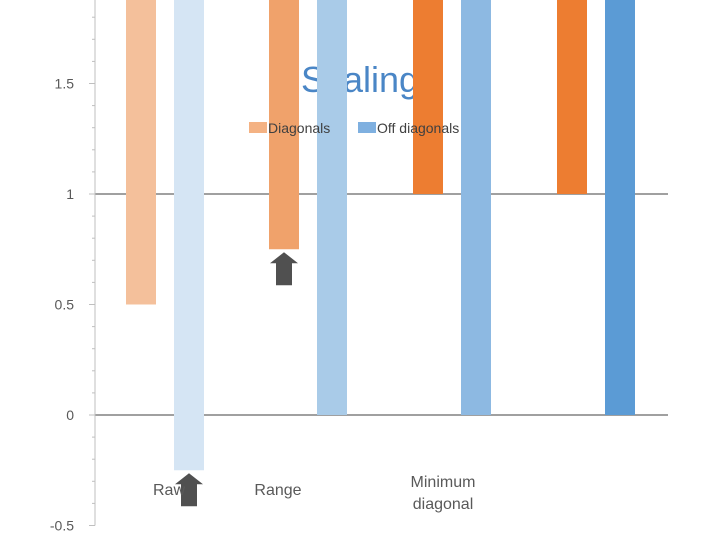 The height and width of the screenshot is (540, 720). I want to click on category-label: Minimum diagonal, so click(443, 493).